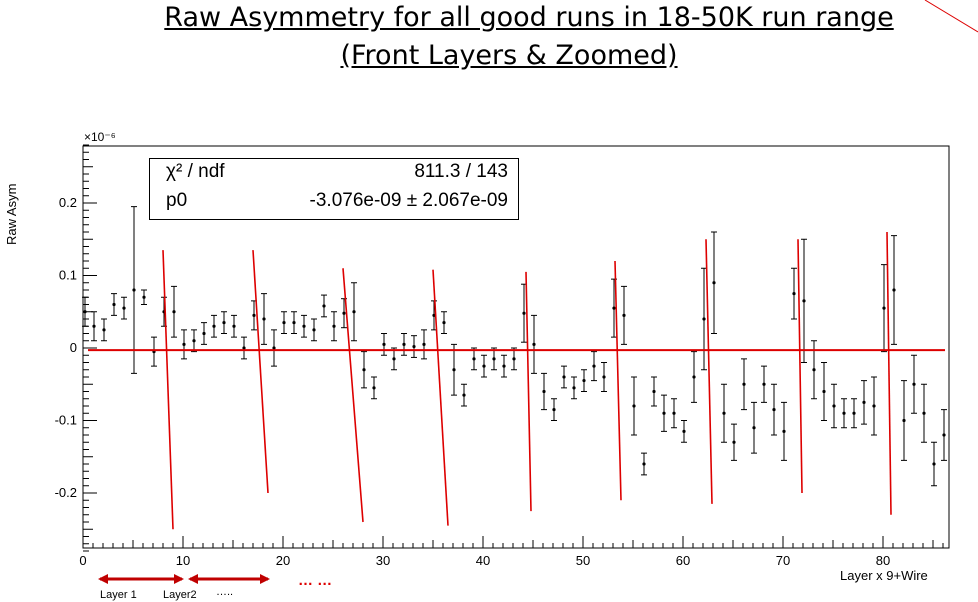  Describe the element at coordinates (66, 420) in the screenshot. I see `y-tick-label: -0.1` at that location.